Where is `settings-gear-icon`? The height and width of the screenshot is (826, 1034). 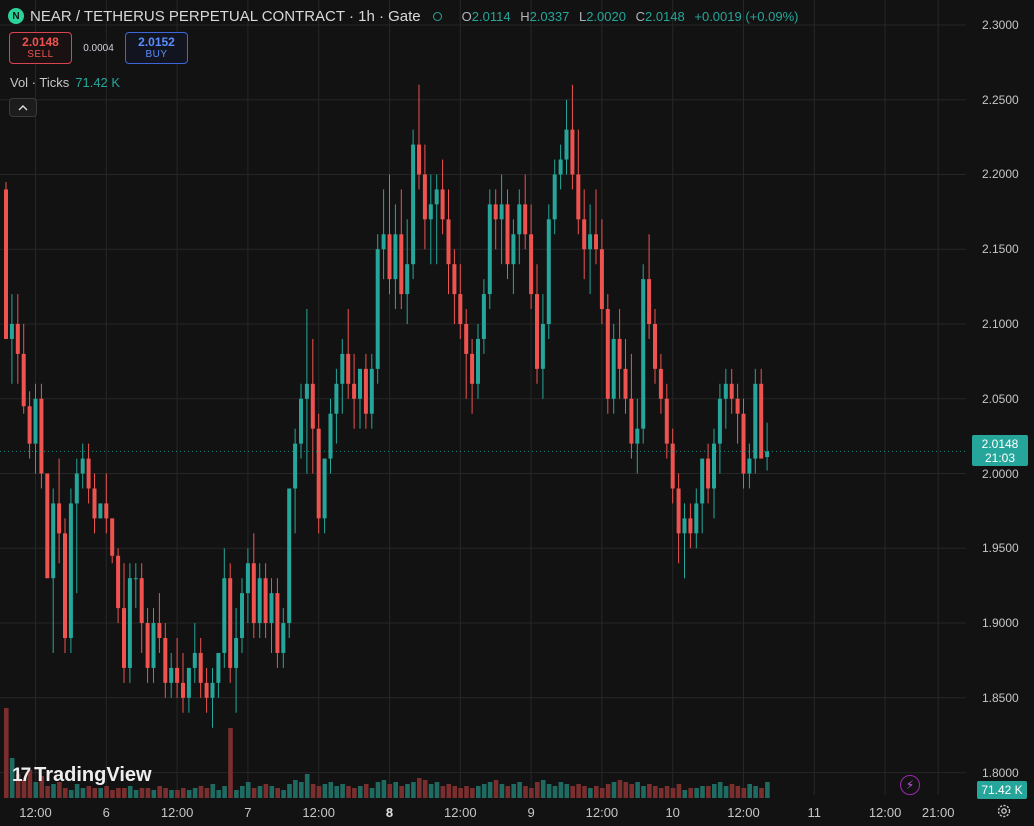
settings-gear-icon is located at coordinates (1004, 811).